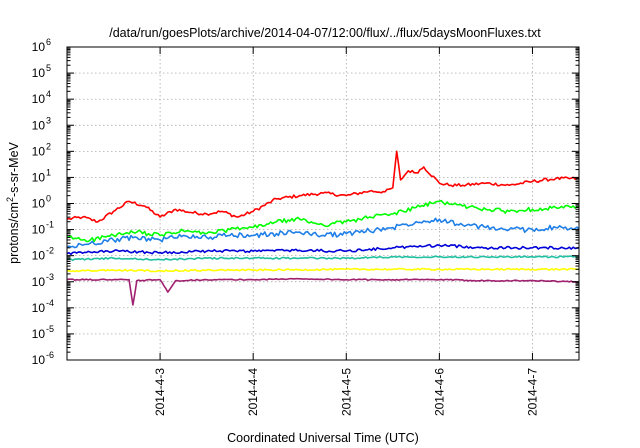 This screenshot has width=640, height=448. What do you see at coordinates (13, 202) in the screenshot?
I see `y-axis-label: protons/cm2-s-sr-MeV` at bounding box center [13, 202].